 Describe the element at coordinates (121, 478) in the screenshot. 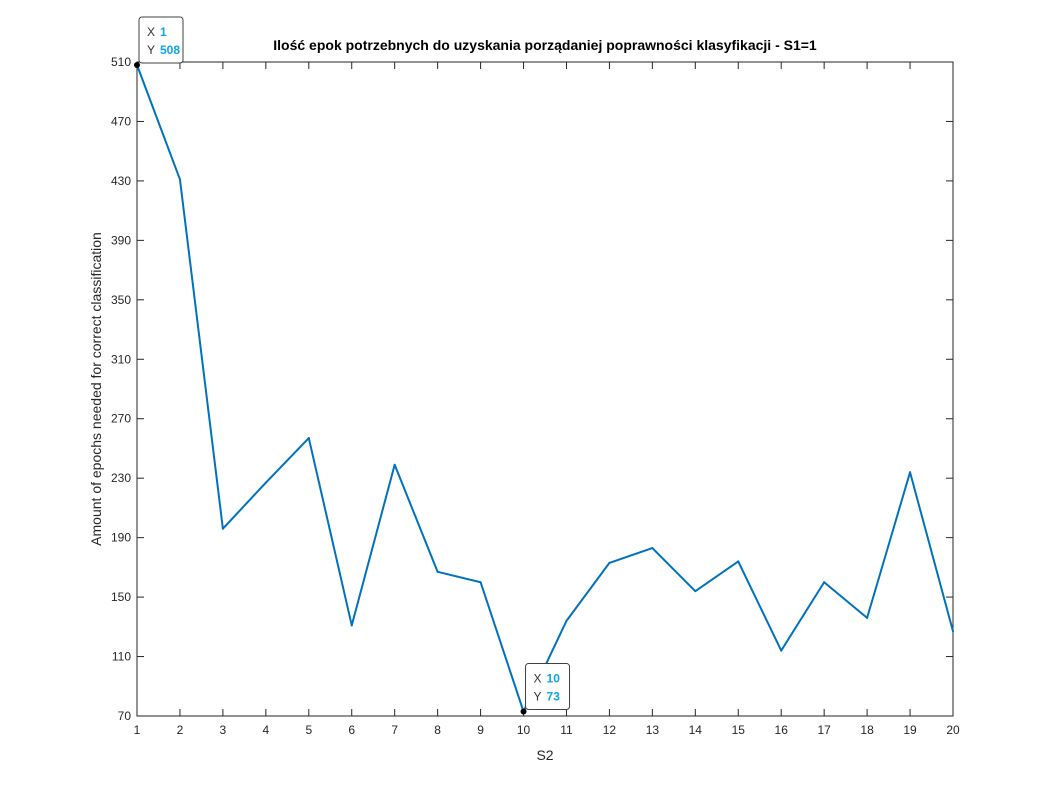

I see `y-tick-label: 230` at that location.